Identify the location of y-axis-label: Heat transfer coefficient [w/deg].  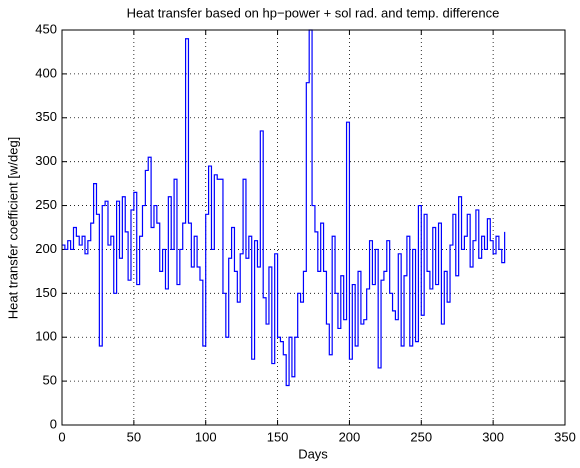
(12, 228).